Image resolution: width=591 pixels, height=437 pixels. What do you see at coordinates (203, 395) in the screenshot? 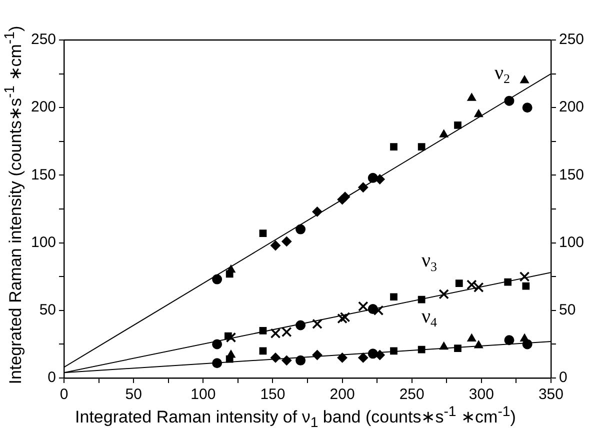
I see `x-tick-label: 100` at bounding box center [203, 395].